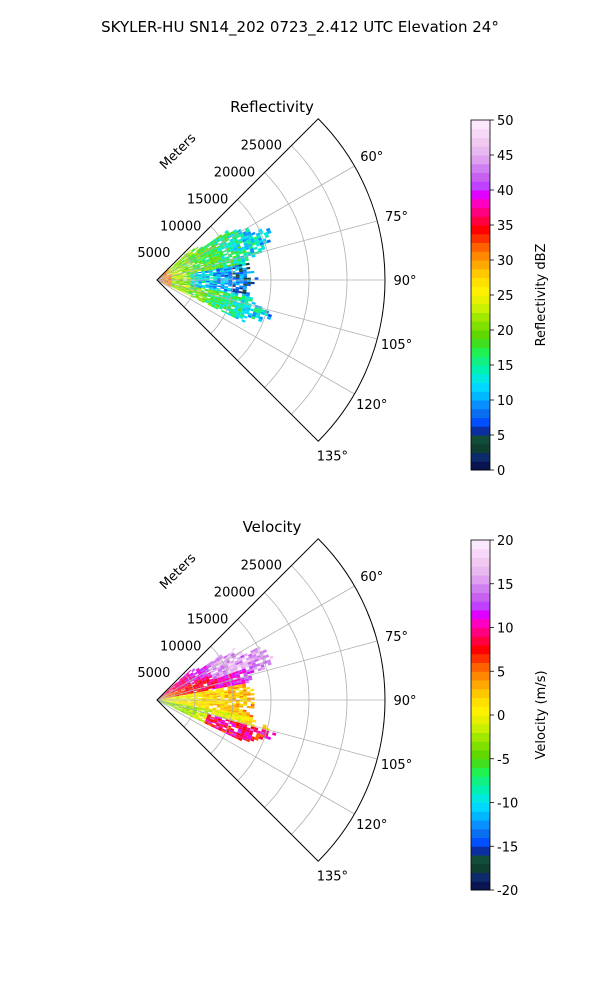 Image resolution: width=600 pixels, height=1000 pixels. I want to click on azimuth-tick-label: 120°, so click(371, 825).